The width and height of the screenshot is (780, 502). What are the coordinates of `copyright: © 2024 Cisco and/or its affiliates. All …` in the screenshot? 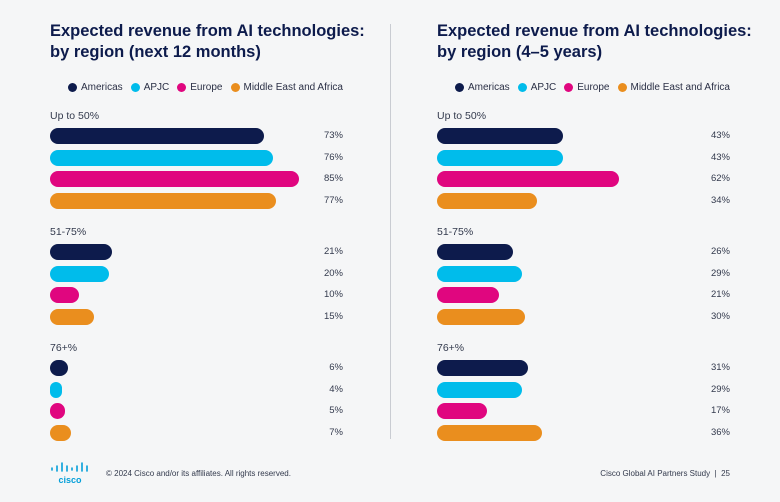 It's located at (198, 473).